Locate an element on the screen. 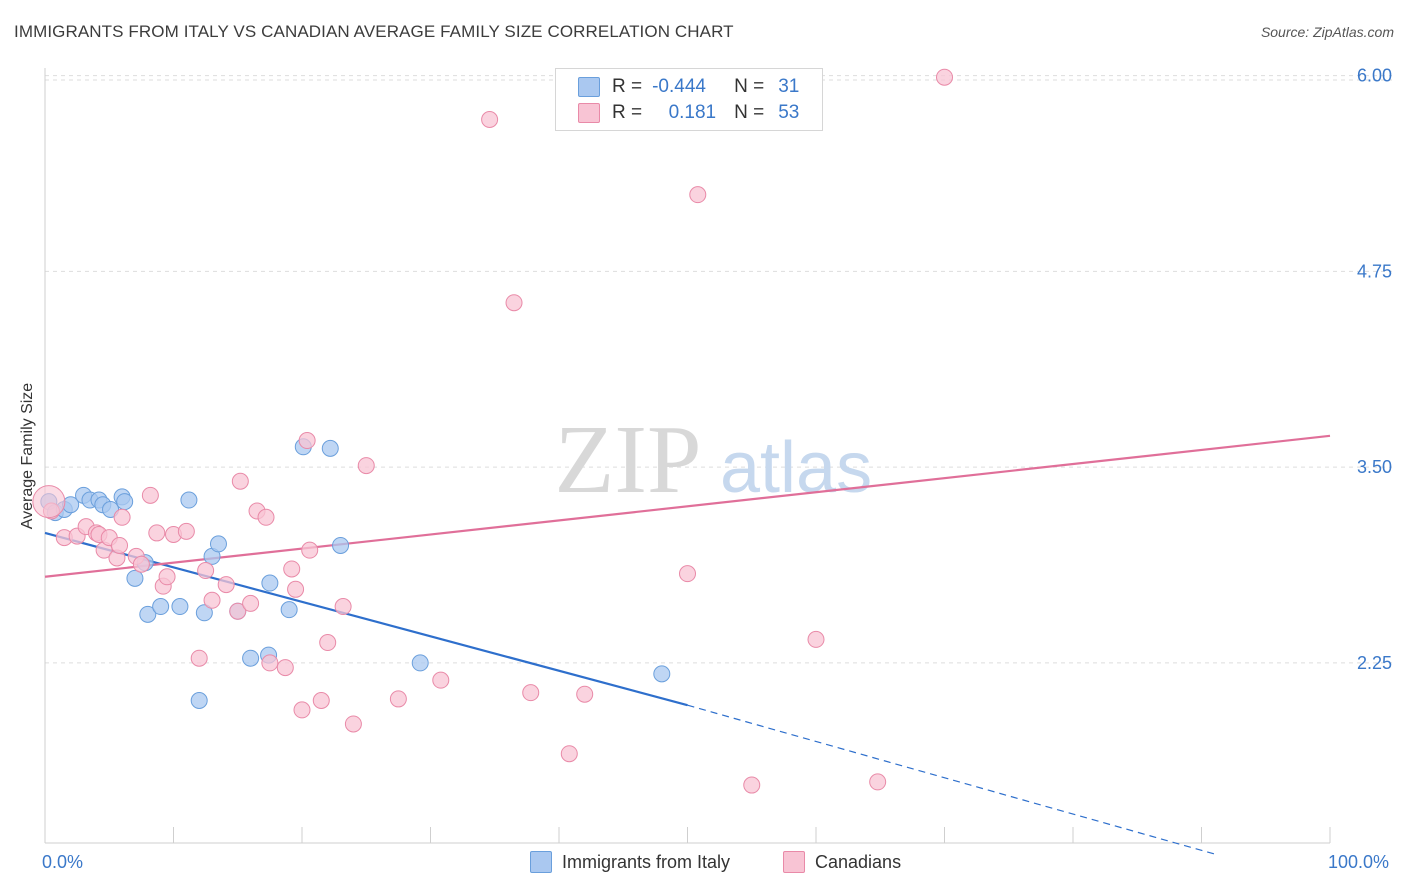 This screenshot has width=1406, height=892. bottom-legend: Immigrants from Italy Canadians is located at coordinates (703, 864).